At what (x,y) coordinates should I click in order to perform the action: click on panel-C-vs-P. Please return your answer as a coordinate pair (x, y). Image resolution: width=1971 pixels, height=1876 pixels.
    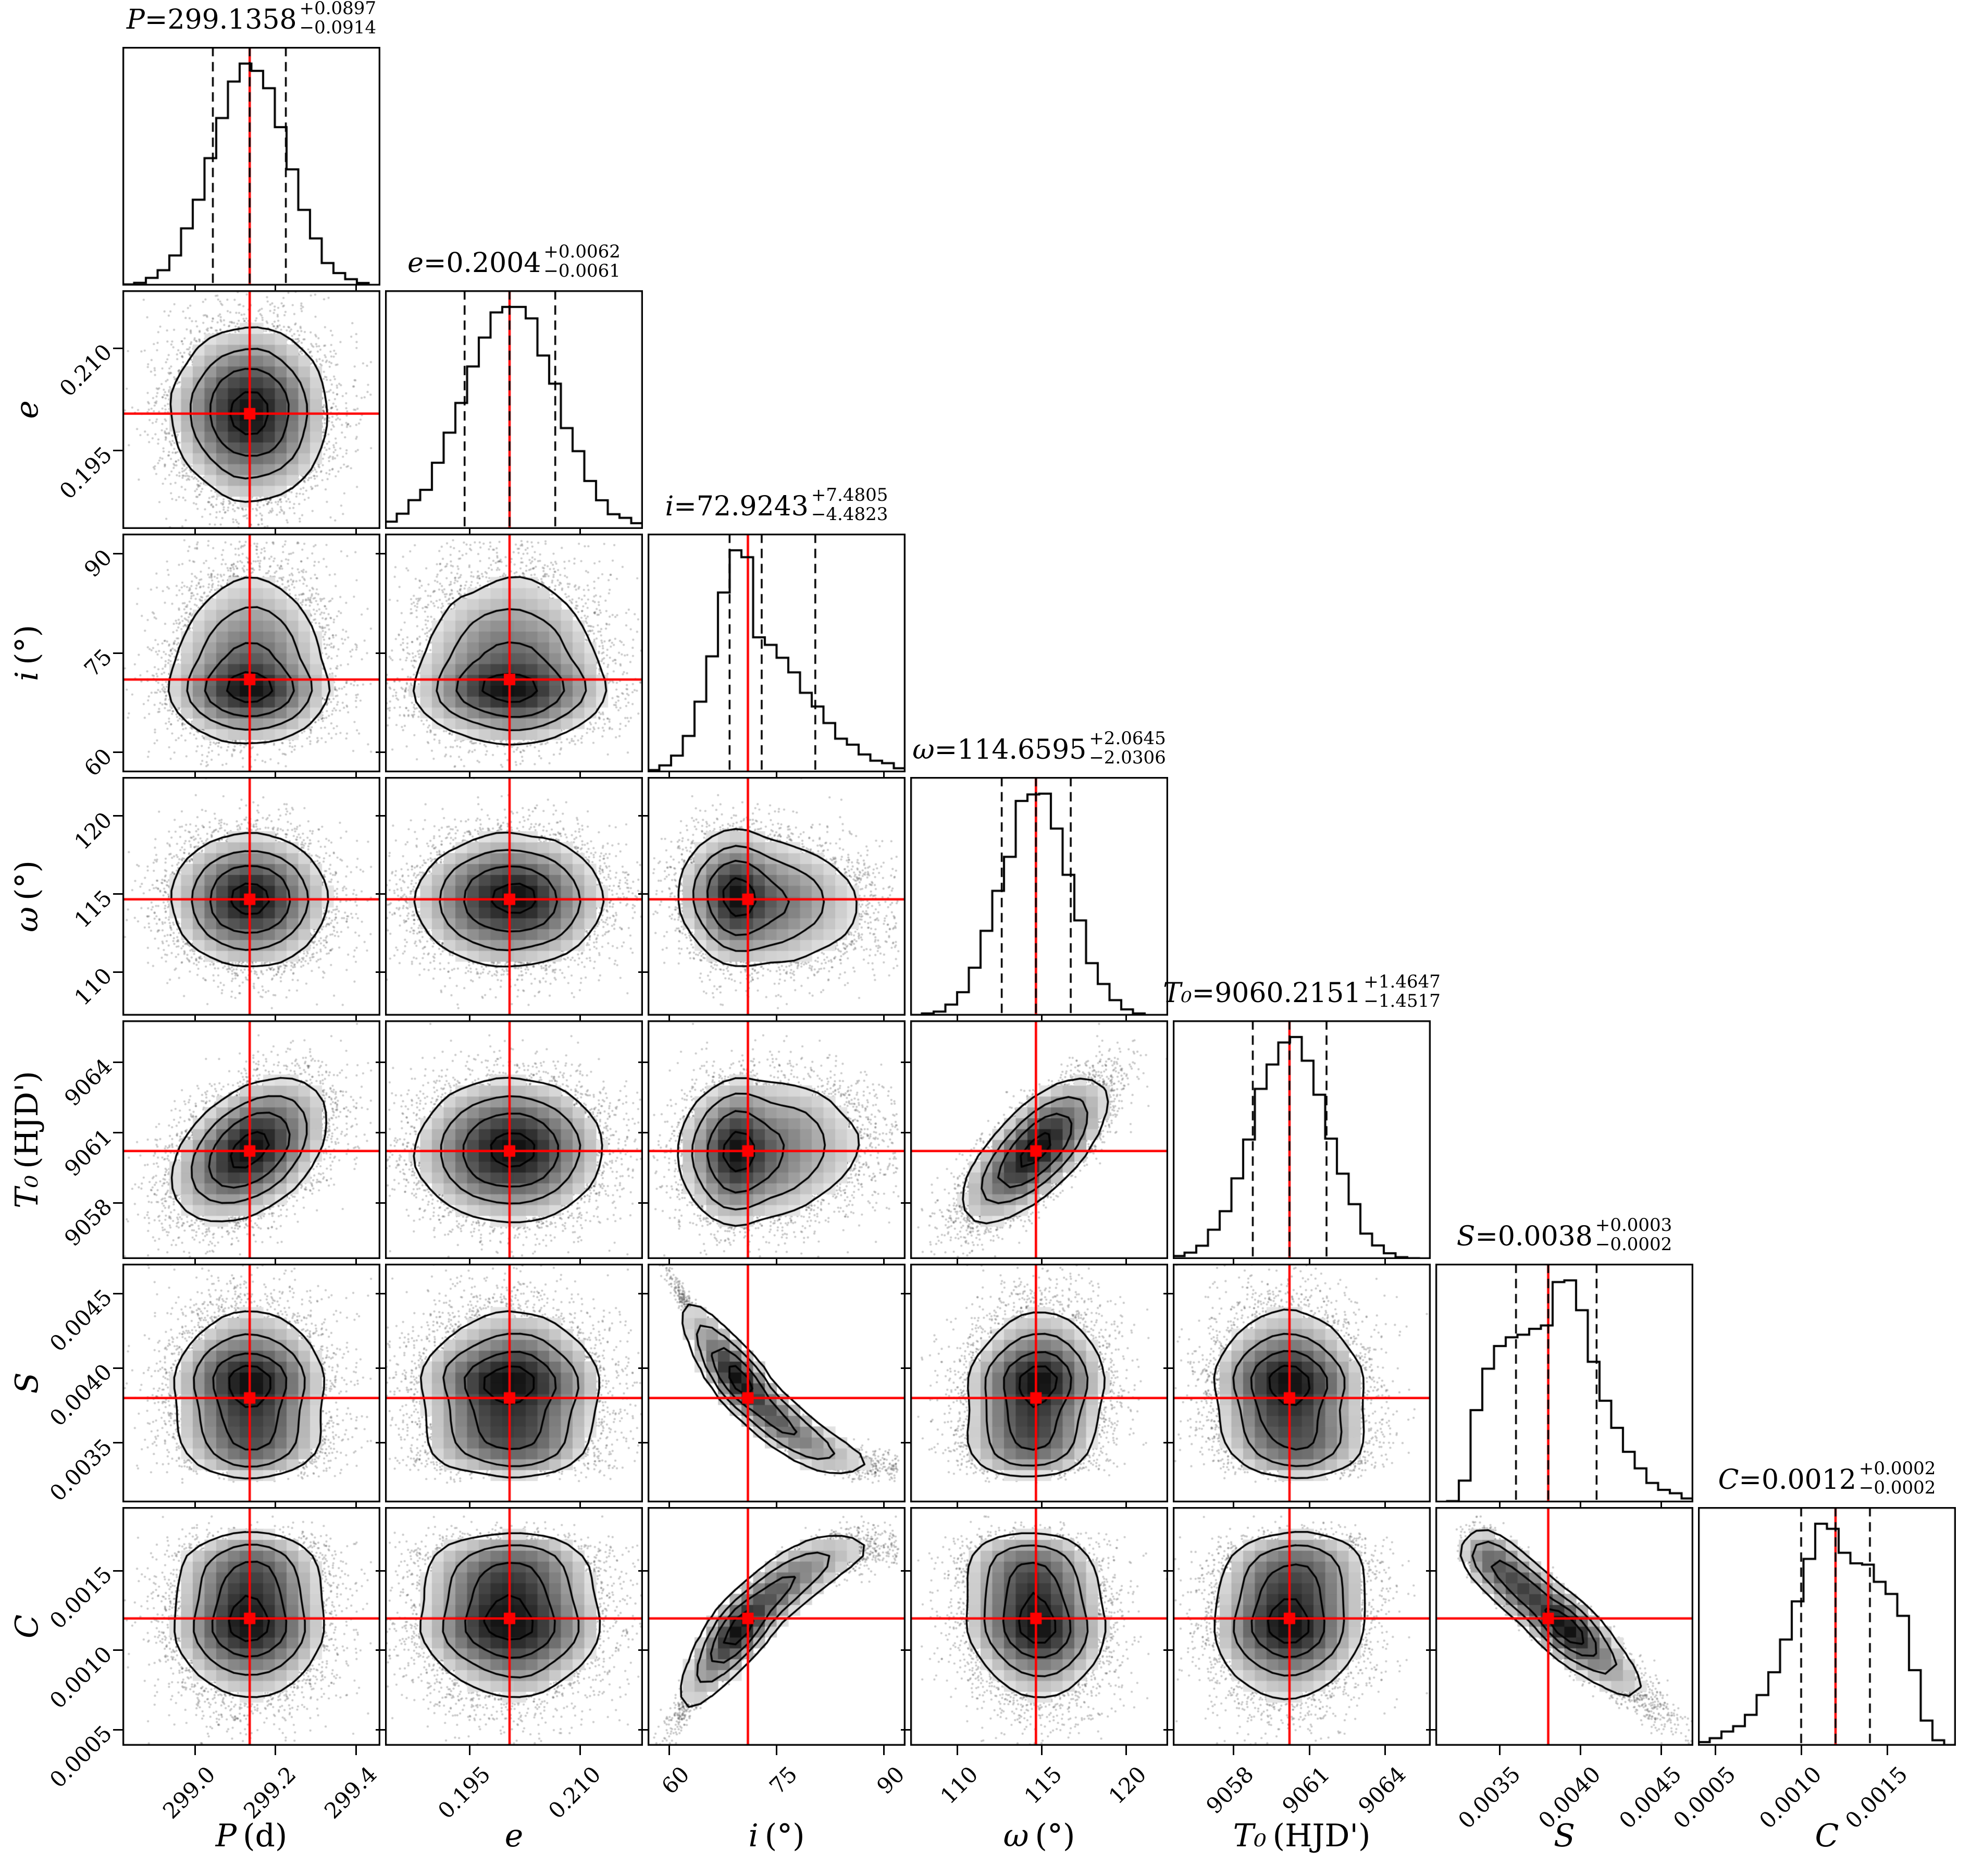
    Looking at the image, I should click on (251, 1626).